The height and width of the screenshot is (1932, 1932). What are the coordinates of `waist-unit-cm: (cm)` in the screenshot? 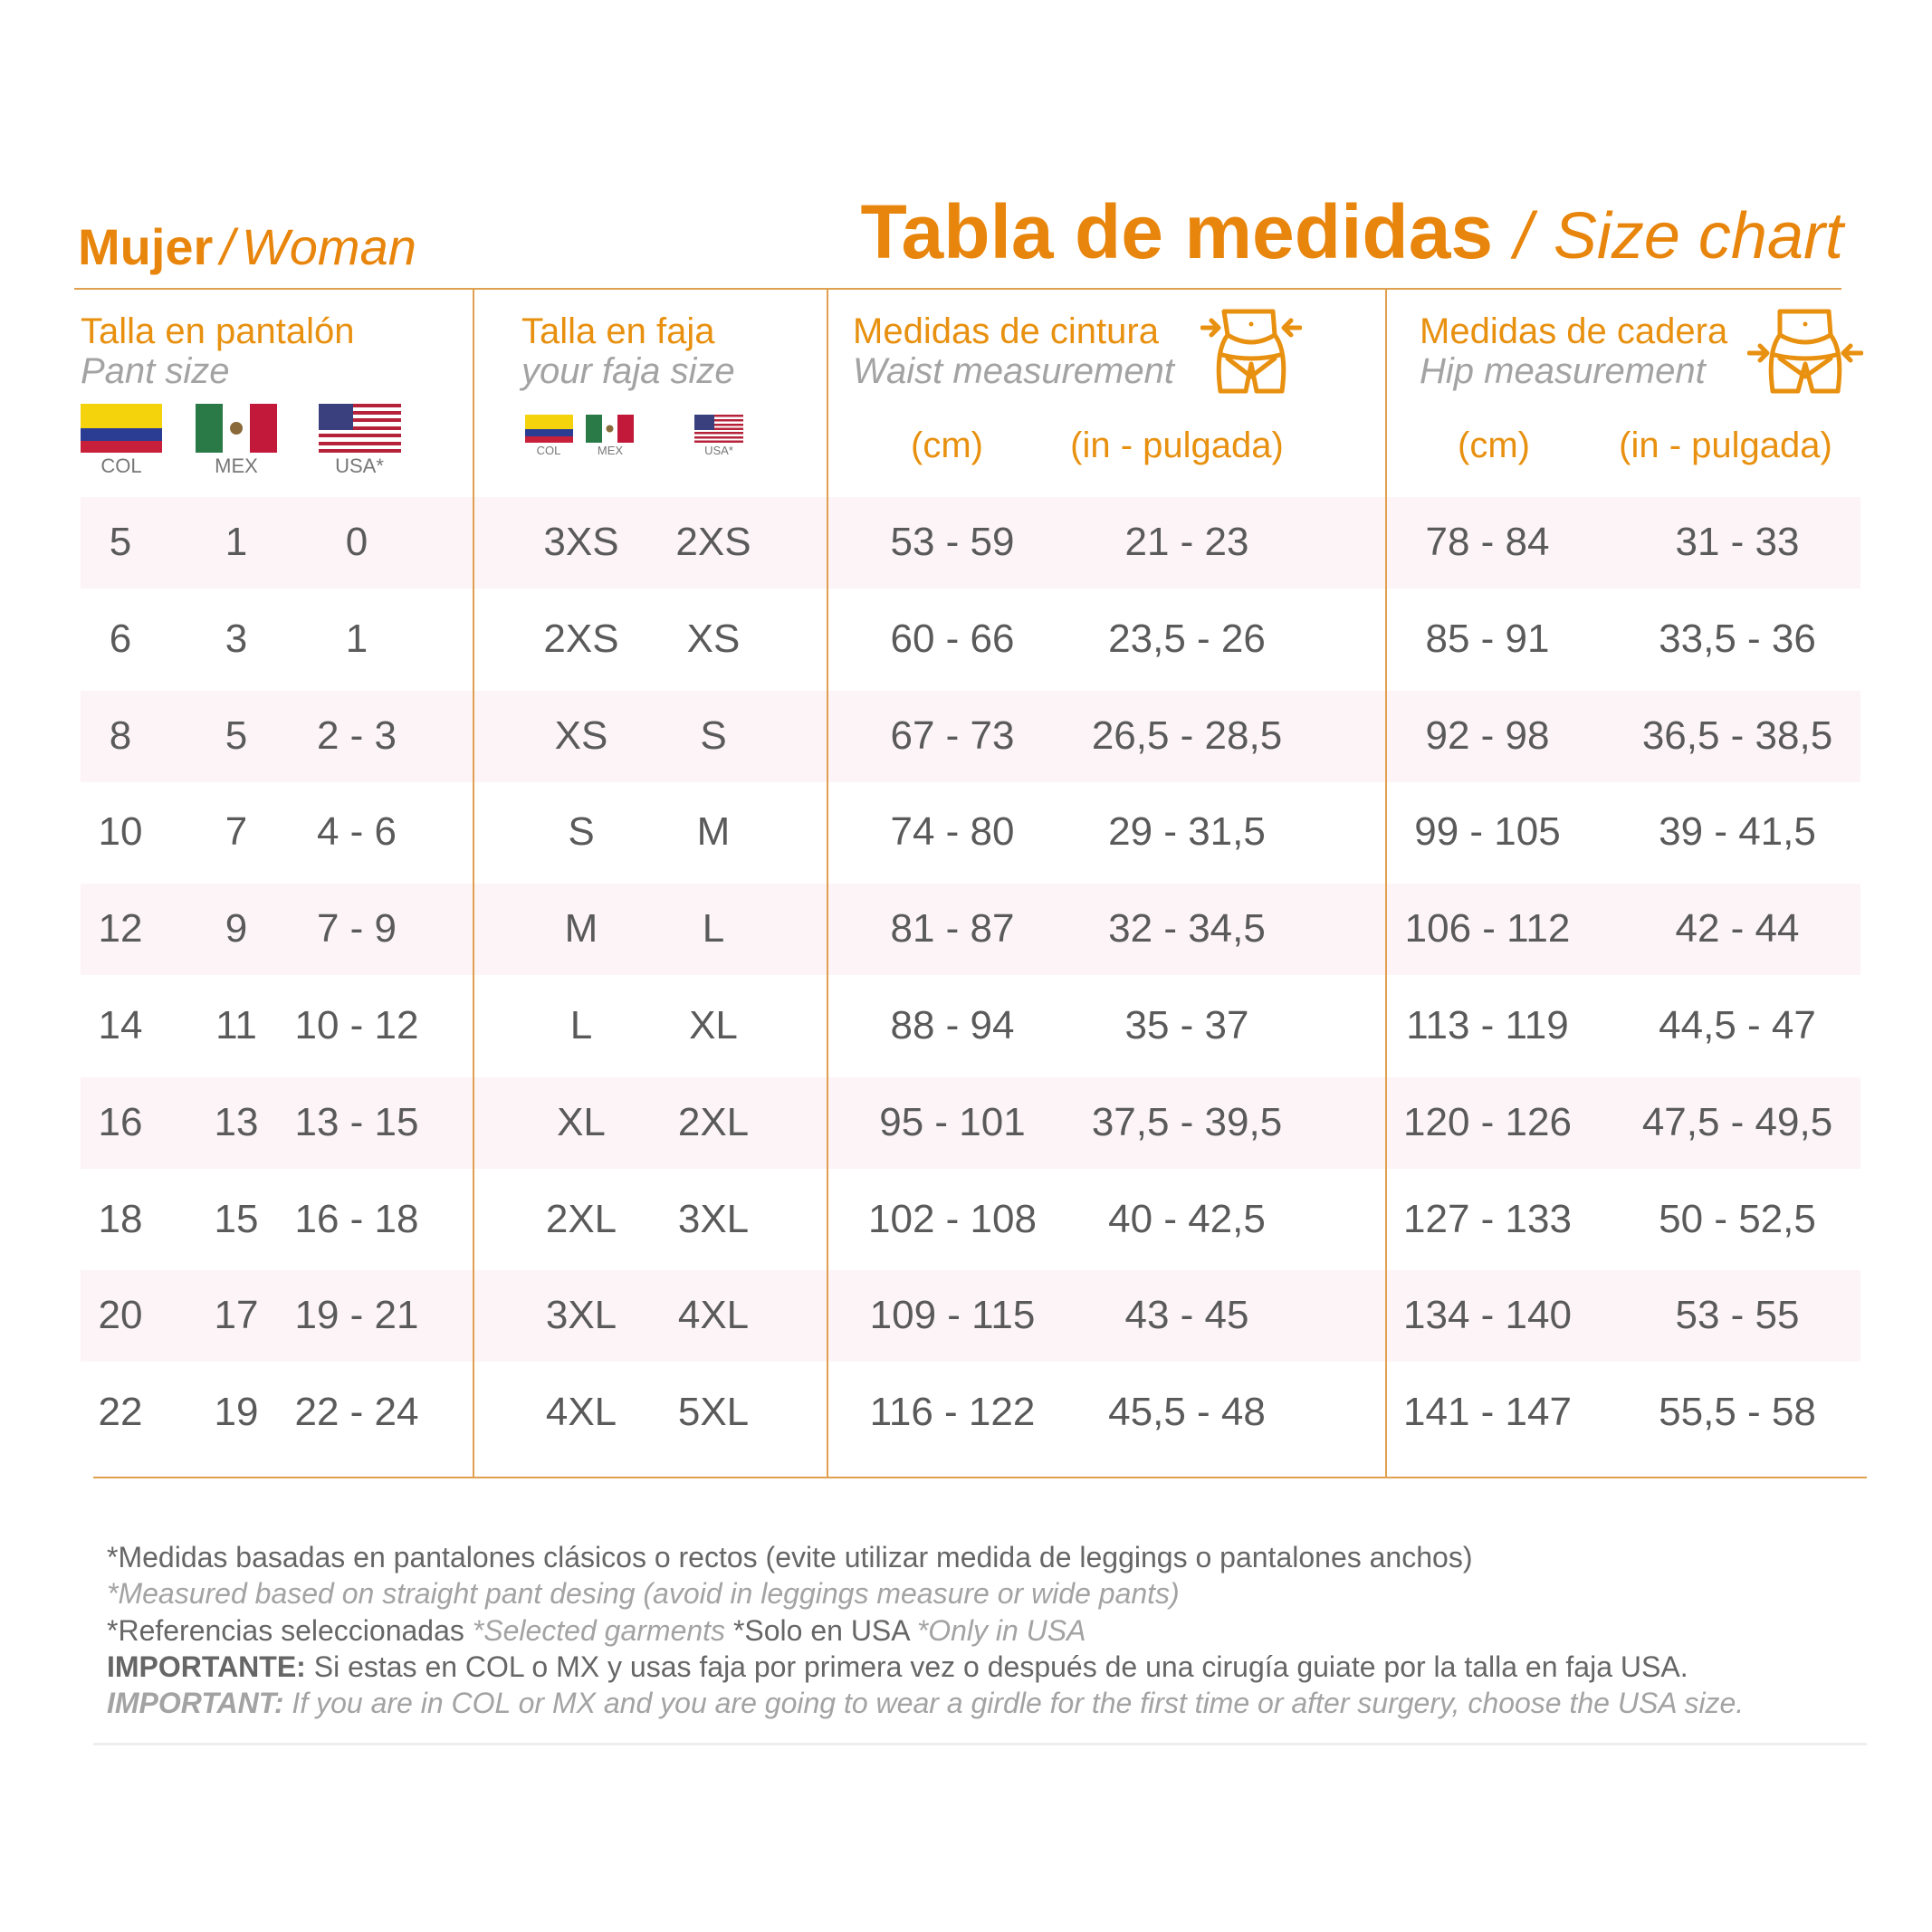 It's located at (947, 445).